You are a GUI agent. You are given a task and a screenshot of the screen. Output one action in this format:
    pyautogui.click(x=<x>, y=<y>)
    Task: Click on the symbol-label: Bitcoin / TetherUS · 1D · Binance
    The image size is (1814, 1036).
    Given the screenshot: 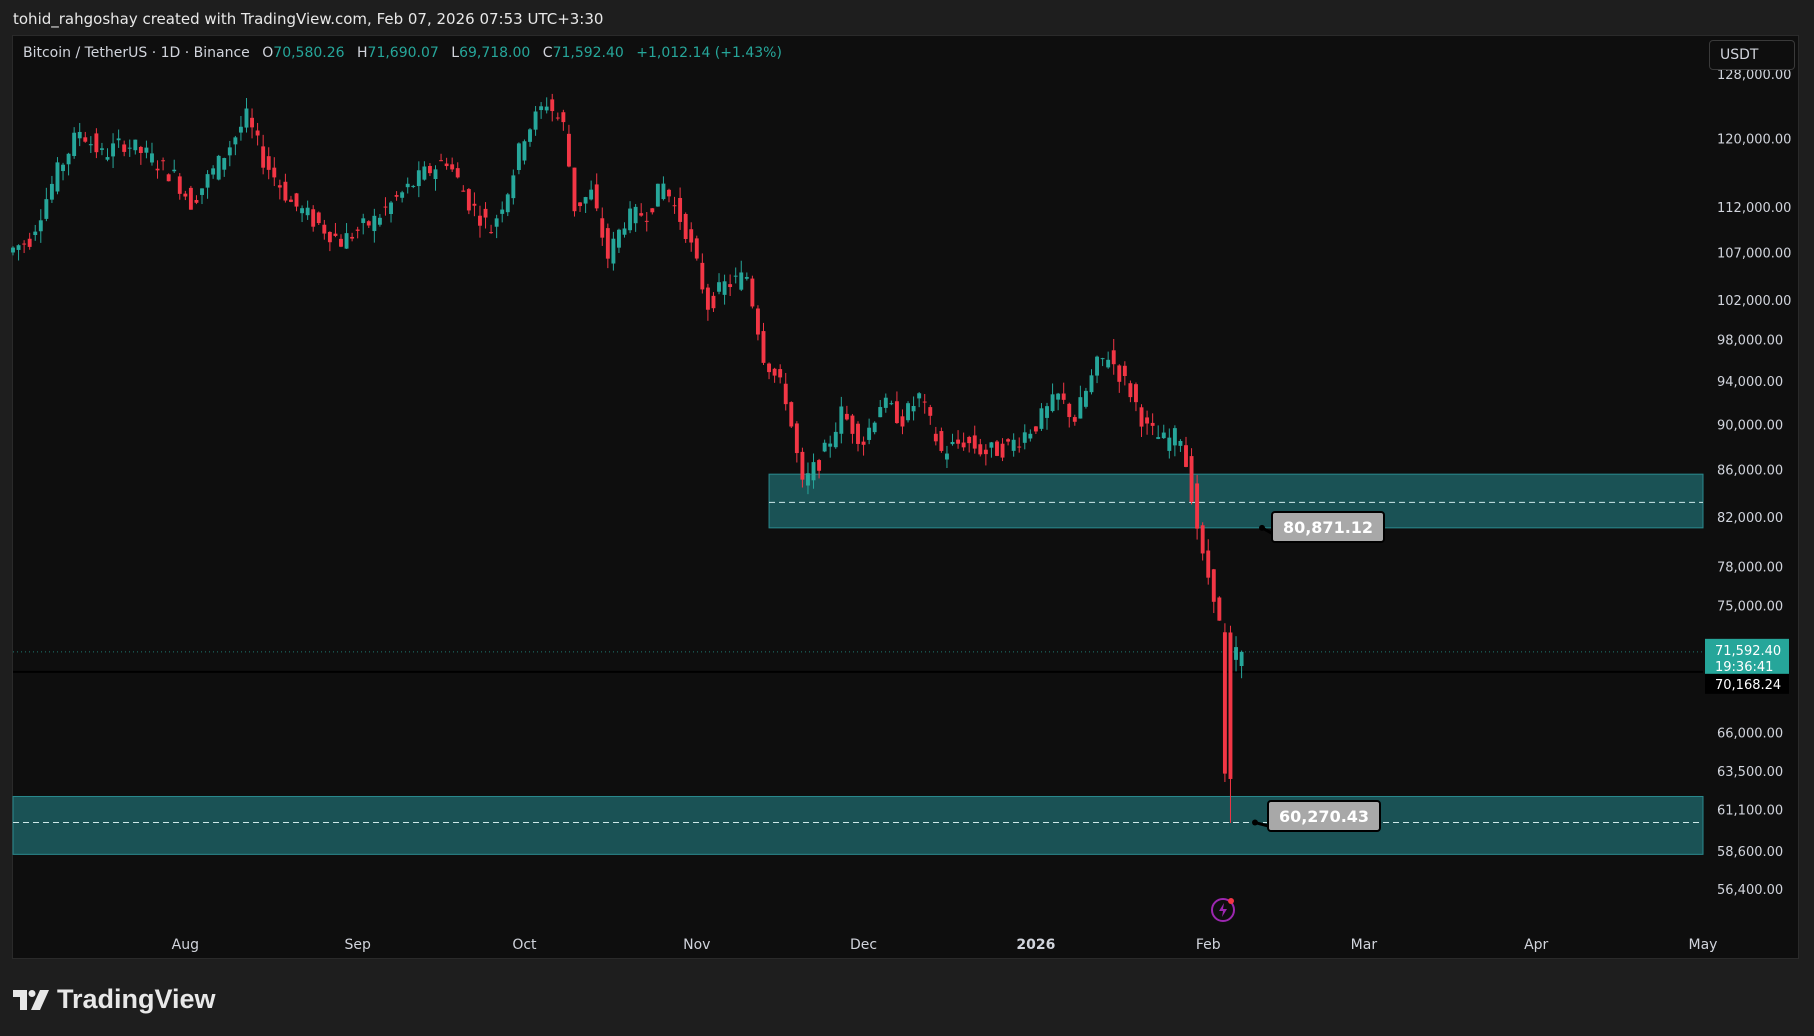 What is the action you would take?
    pyautogui.click(x=136, y=53)
    